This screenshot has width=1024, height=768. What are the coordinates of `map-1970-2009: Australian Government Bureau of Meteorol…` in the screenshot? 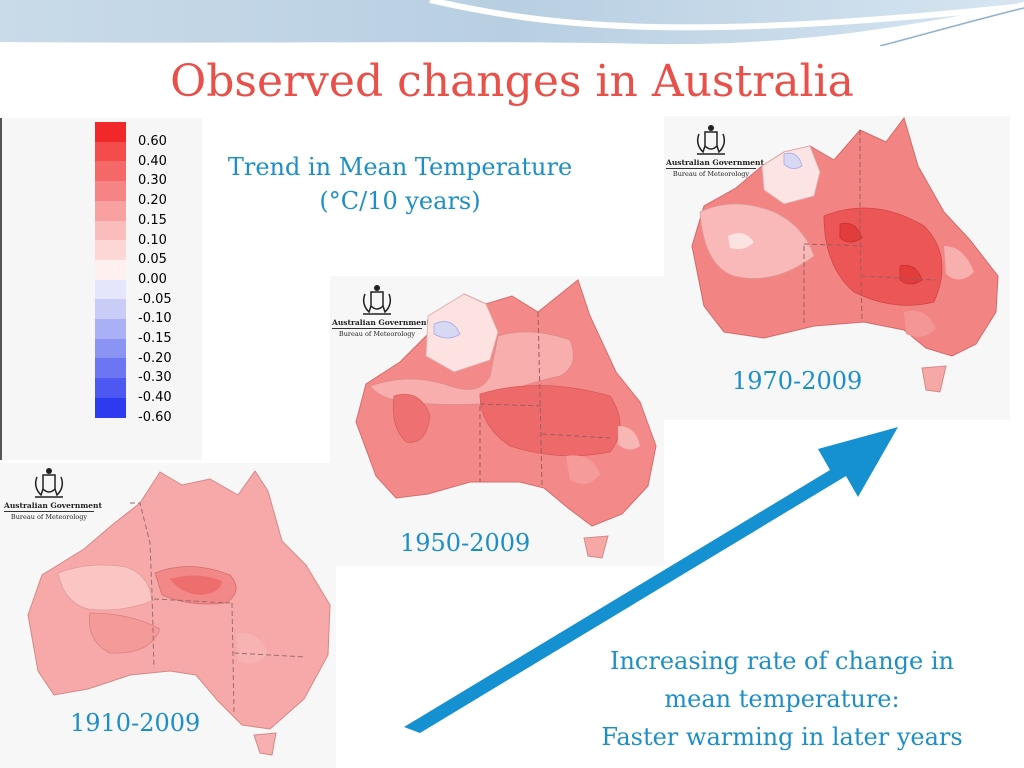 It's located at (837, 268).